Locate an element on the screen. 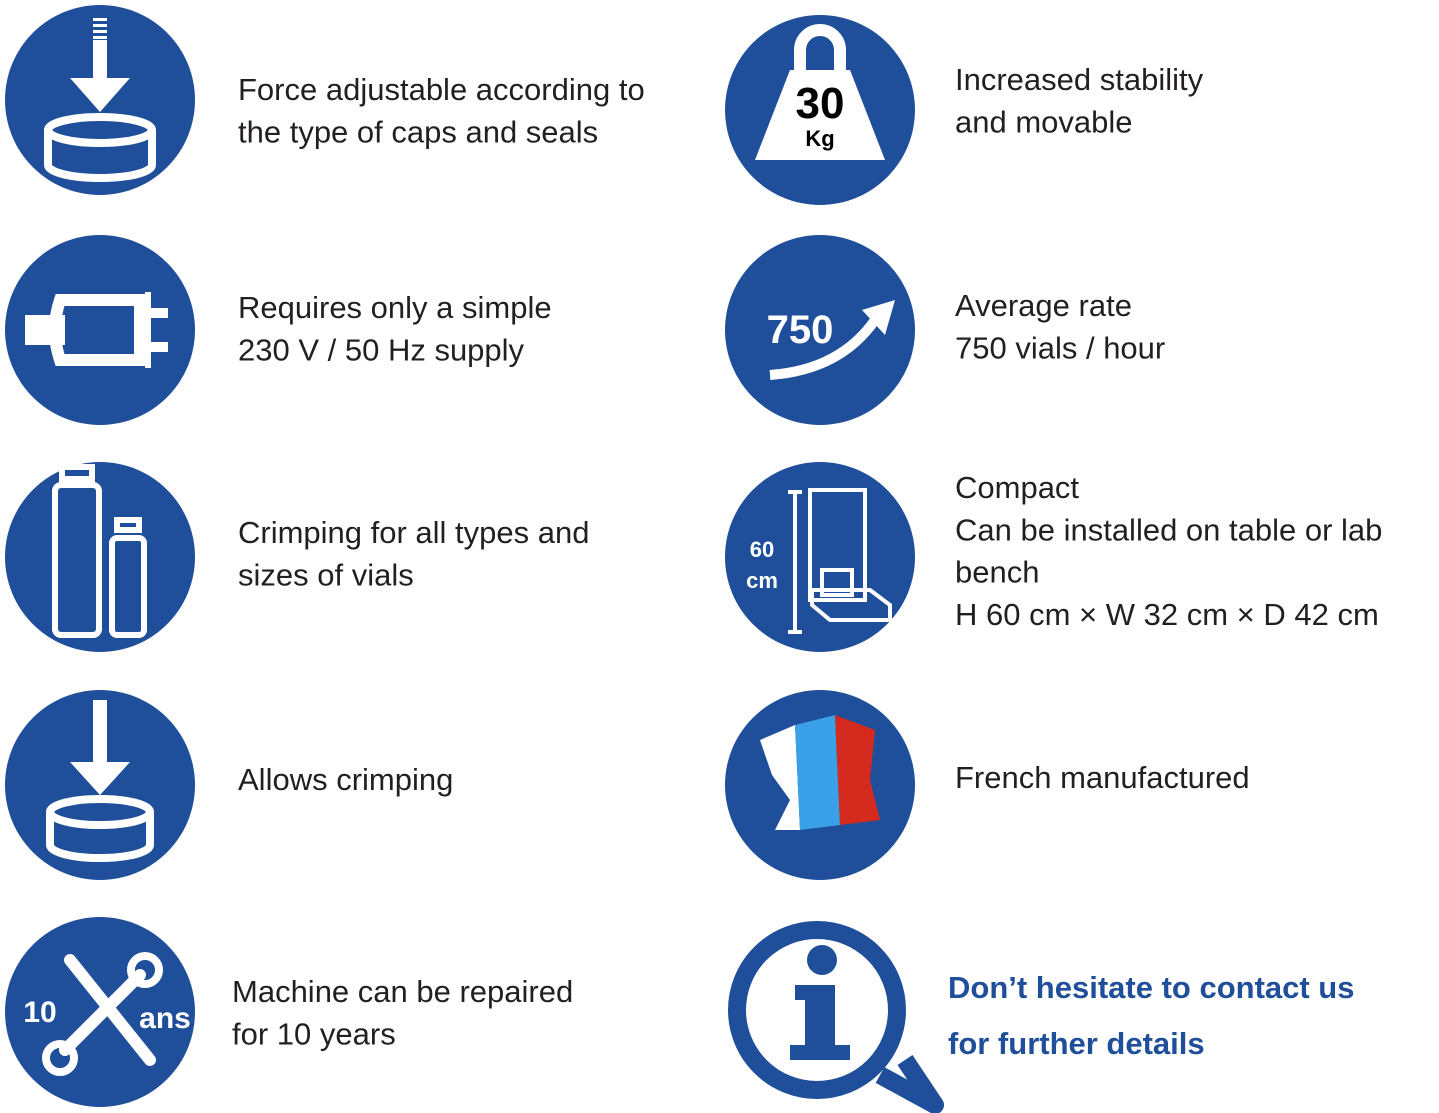 The width and height of the screenshot is (1439, 1113). icon-text: 750 is located at coordinates (800, 330).